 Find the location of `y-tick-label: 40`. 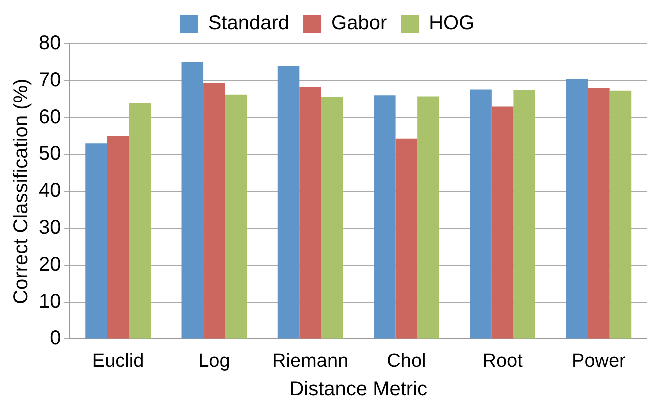

y-tick-label: 40 is located at coordinates (50, 191).